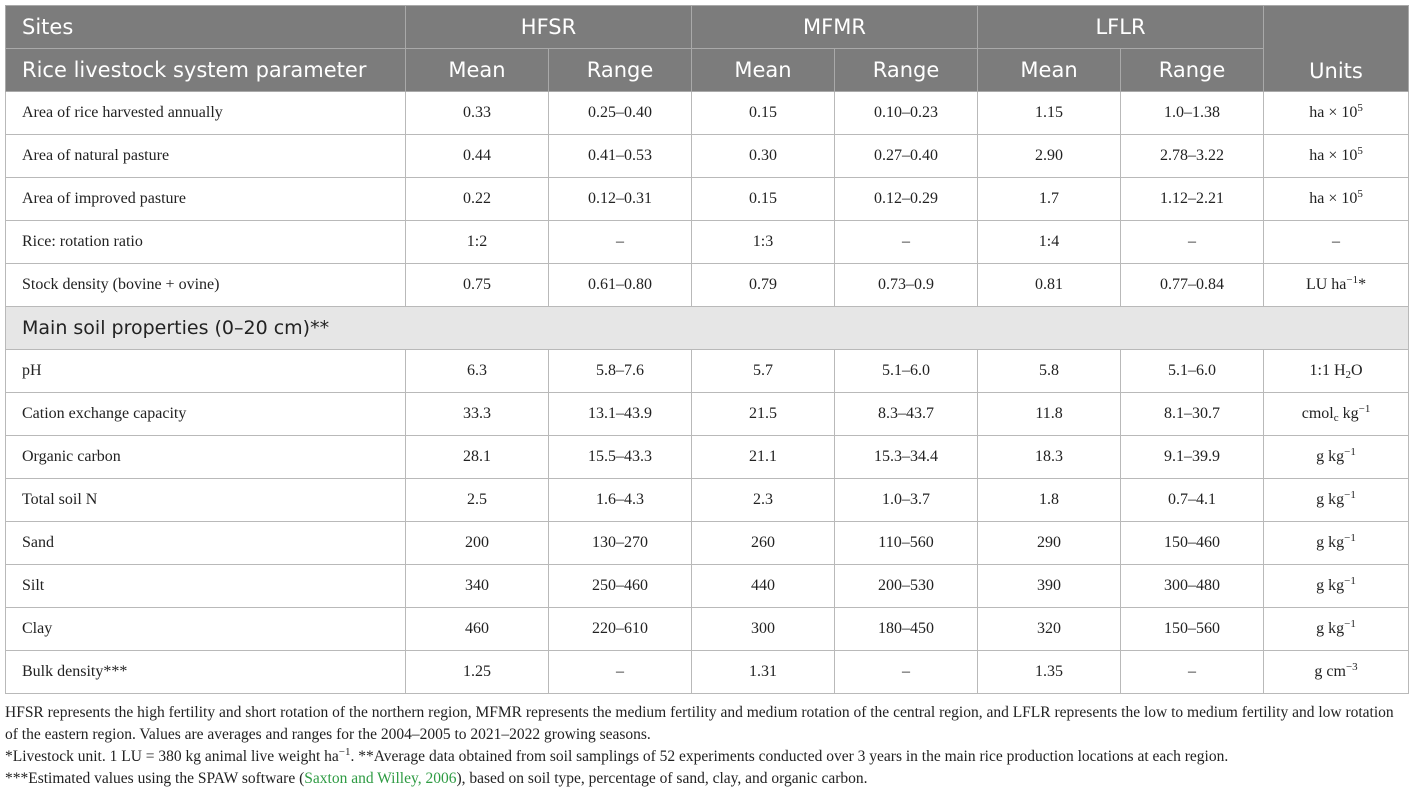  Describe the element at coordinates (906, 457) in the screenshot. I see `cell-mfmr-range: 15.3–34.4` at that location.